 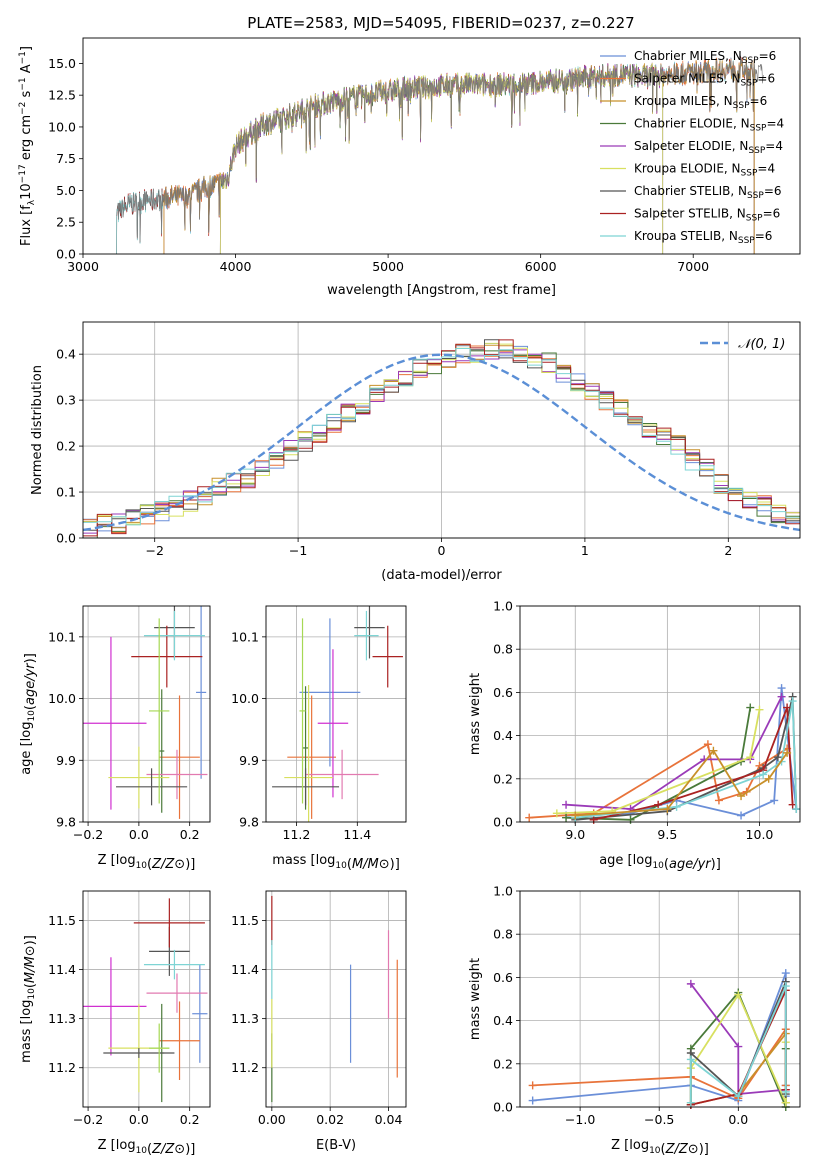 What do you see at coordinates (703, 237) in the screenshot?
I see `legend-label: Kroupa STELIB, NSSP=6` at bounding box center [703, 237].